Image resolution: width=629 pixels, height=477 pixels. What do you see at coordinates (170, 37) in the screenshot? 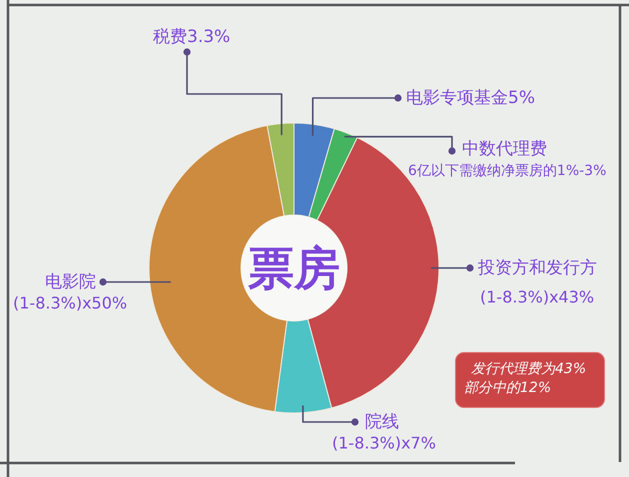
I see `slice-label: 税费` at bounding box center [170, 37].